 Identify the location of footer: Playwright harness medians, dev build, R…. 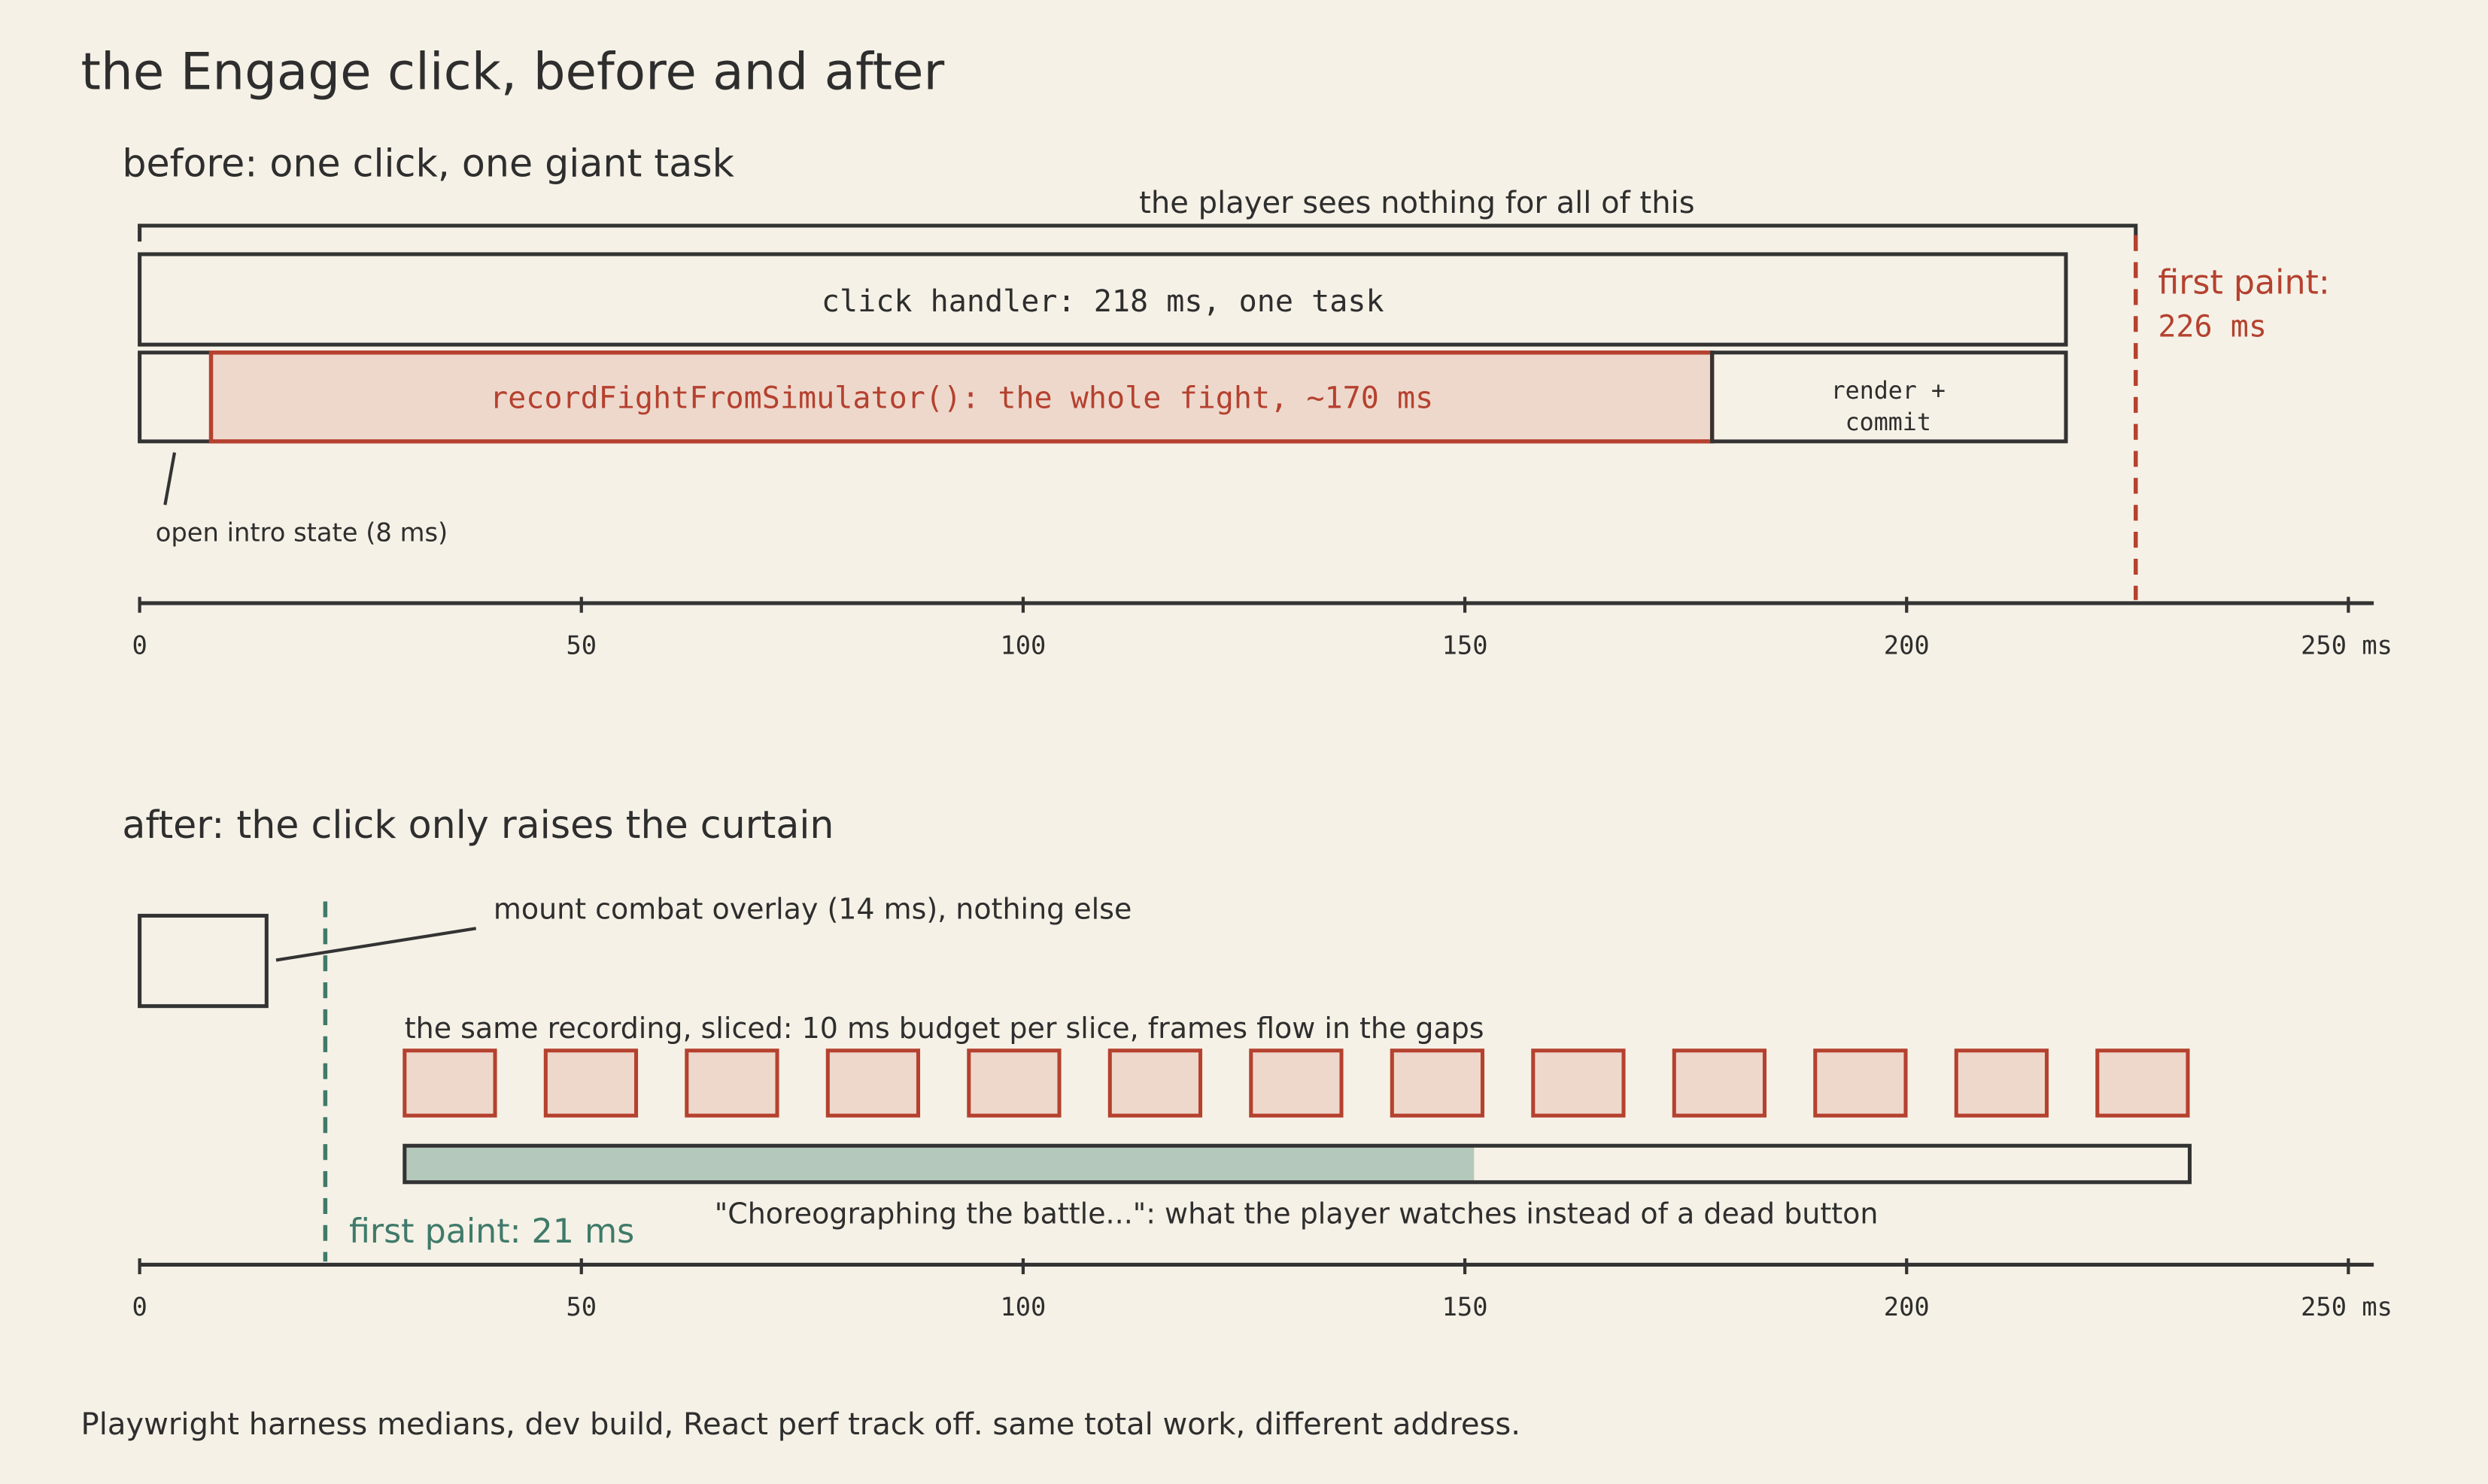
(800, 1424).